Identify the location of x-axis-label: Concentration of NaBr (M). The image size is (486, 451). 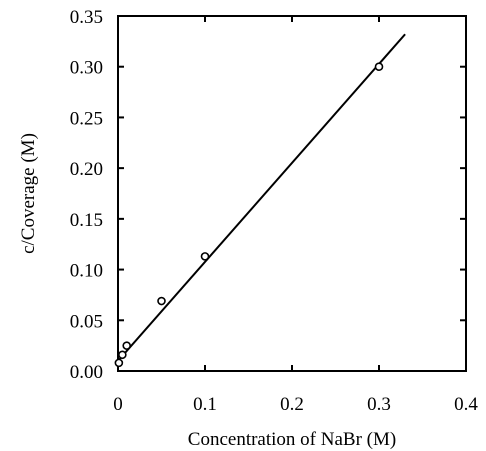
(292, 439).